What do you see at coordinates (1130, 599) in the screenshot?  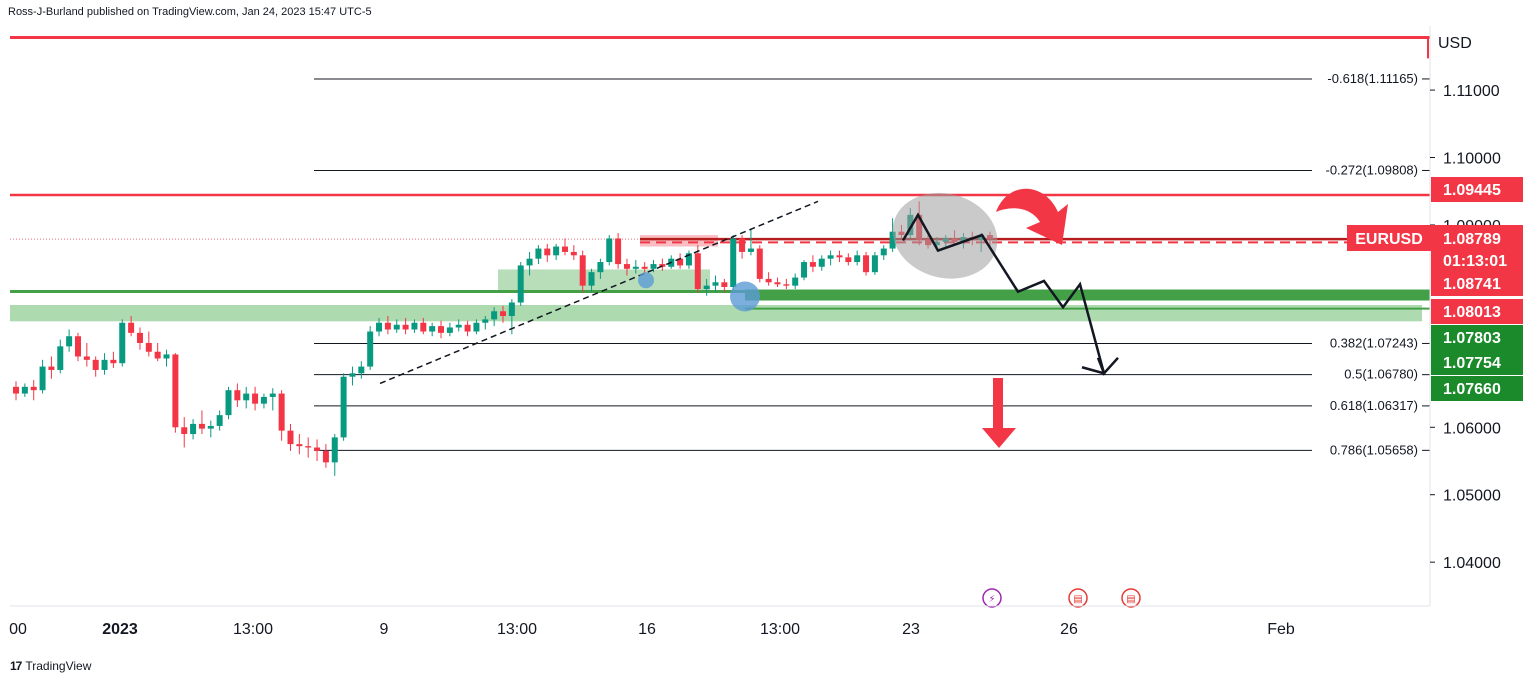 I see `us-flag-event-icon-glyph: ▤` at bounding box center [1130, 599].